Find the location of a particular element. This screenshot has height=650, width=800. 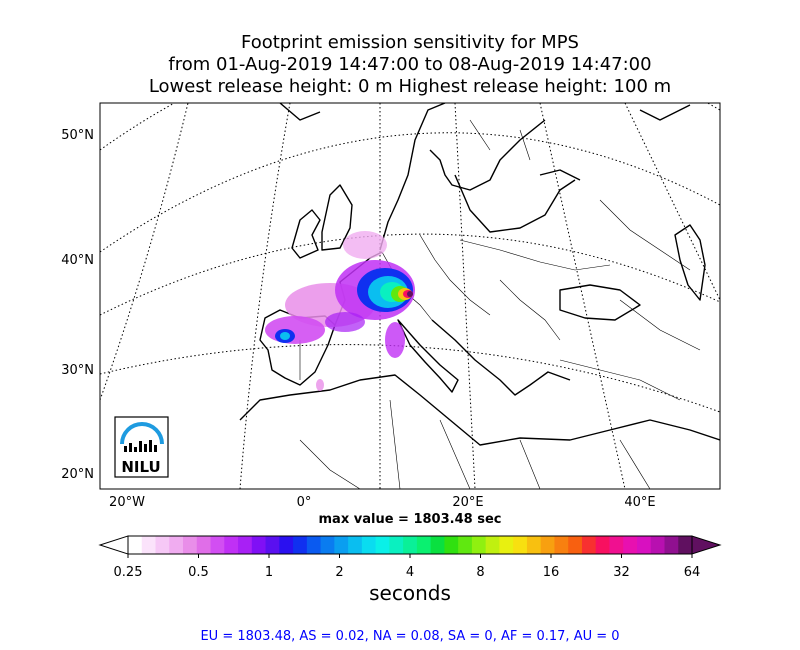

coastline-balkans is located at coordinates (501, 357).